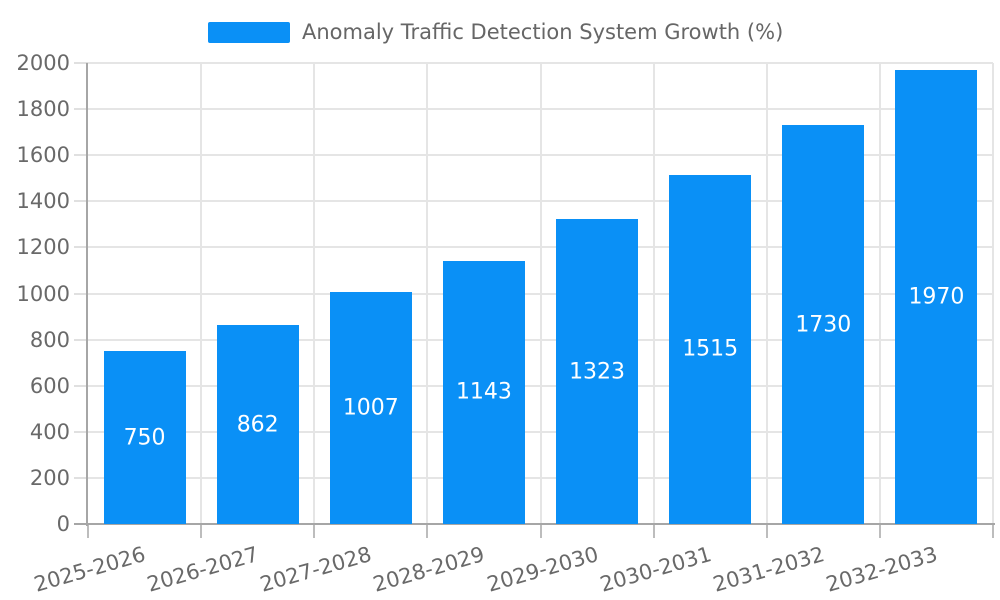 Image resolution: width=1000 pixels, height=600 pixels. Describe the element at coordinates (43, 155) in the screenshot. I see `y-axis-tick-label: 1600` at that location.